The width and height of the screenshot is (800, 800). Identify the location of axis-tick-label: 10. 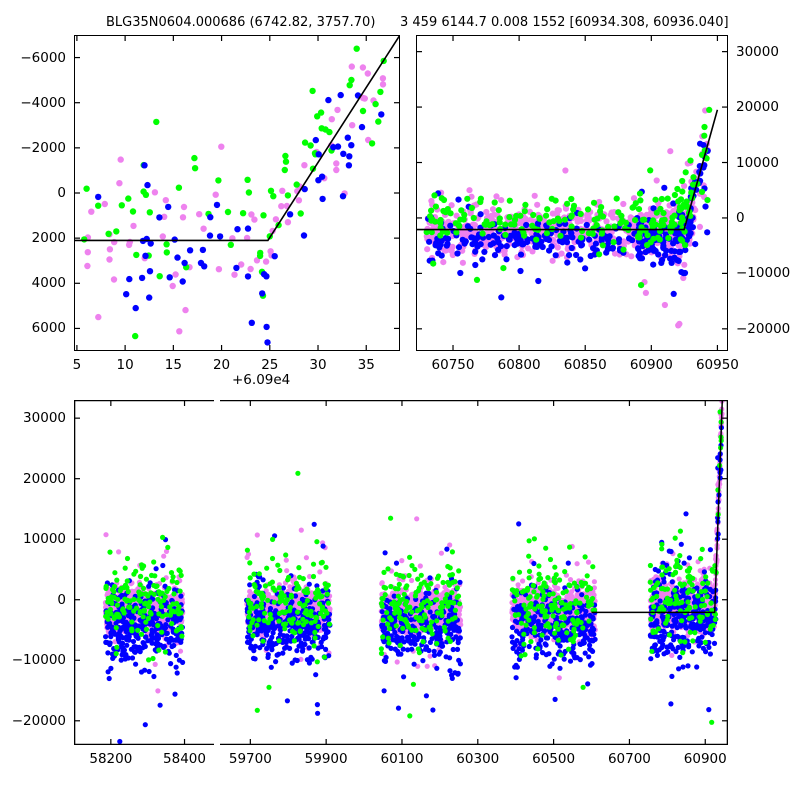
(125, 365).